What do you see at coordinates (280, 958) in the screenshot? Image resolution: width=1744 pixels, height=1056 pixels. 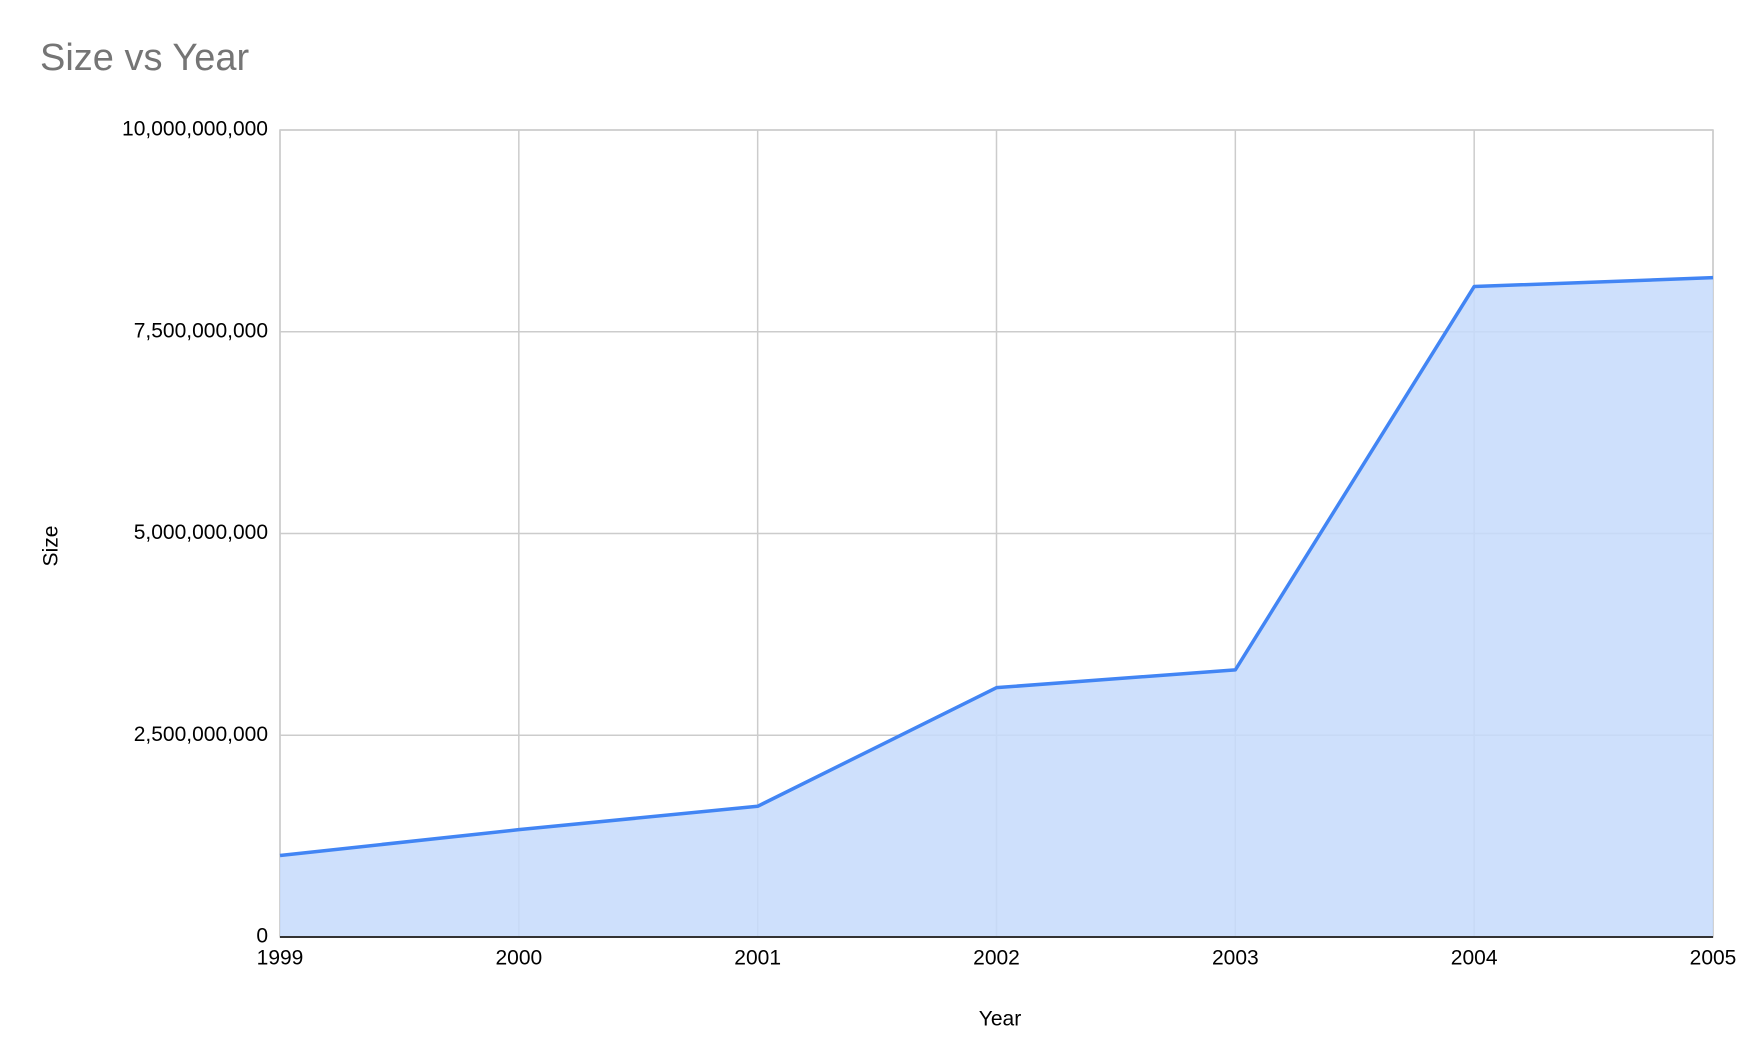 I see `x-tick-label: 1999` at bounding box center [280, 958].